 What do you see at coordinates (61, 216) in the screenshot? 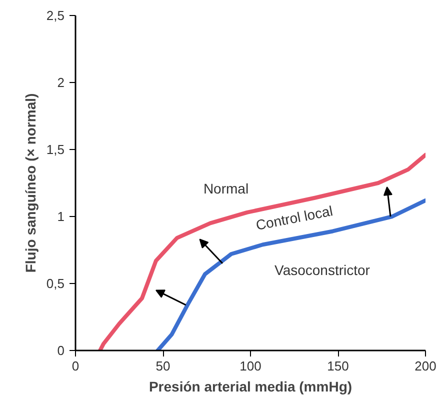
I see `y-tick-label: 1` at bounding box center [61, 216].